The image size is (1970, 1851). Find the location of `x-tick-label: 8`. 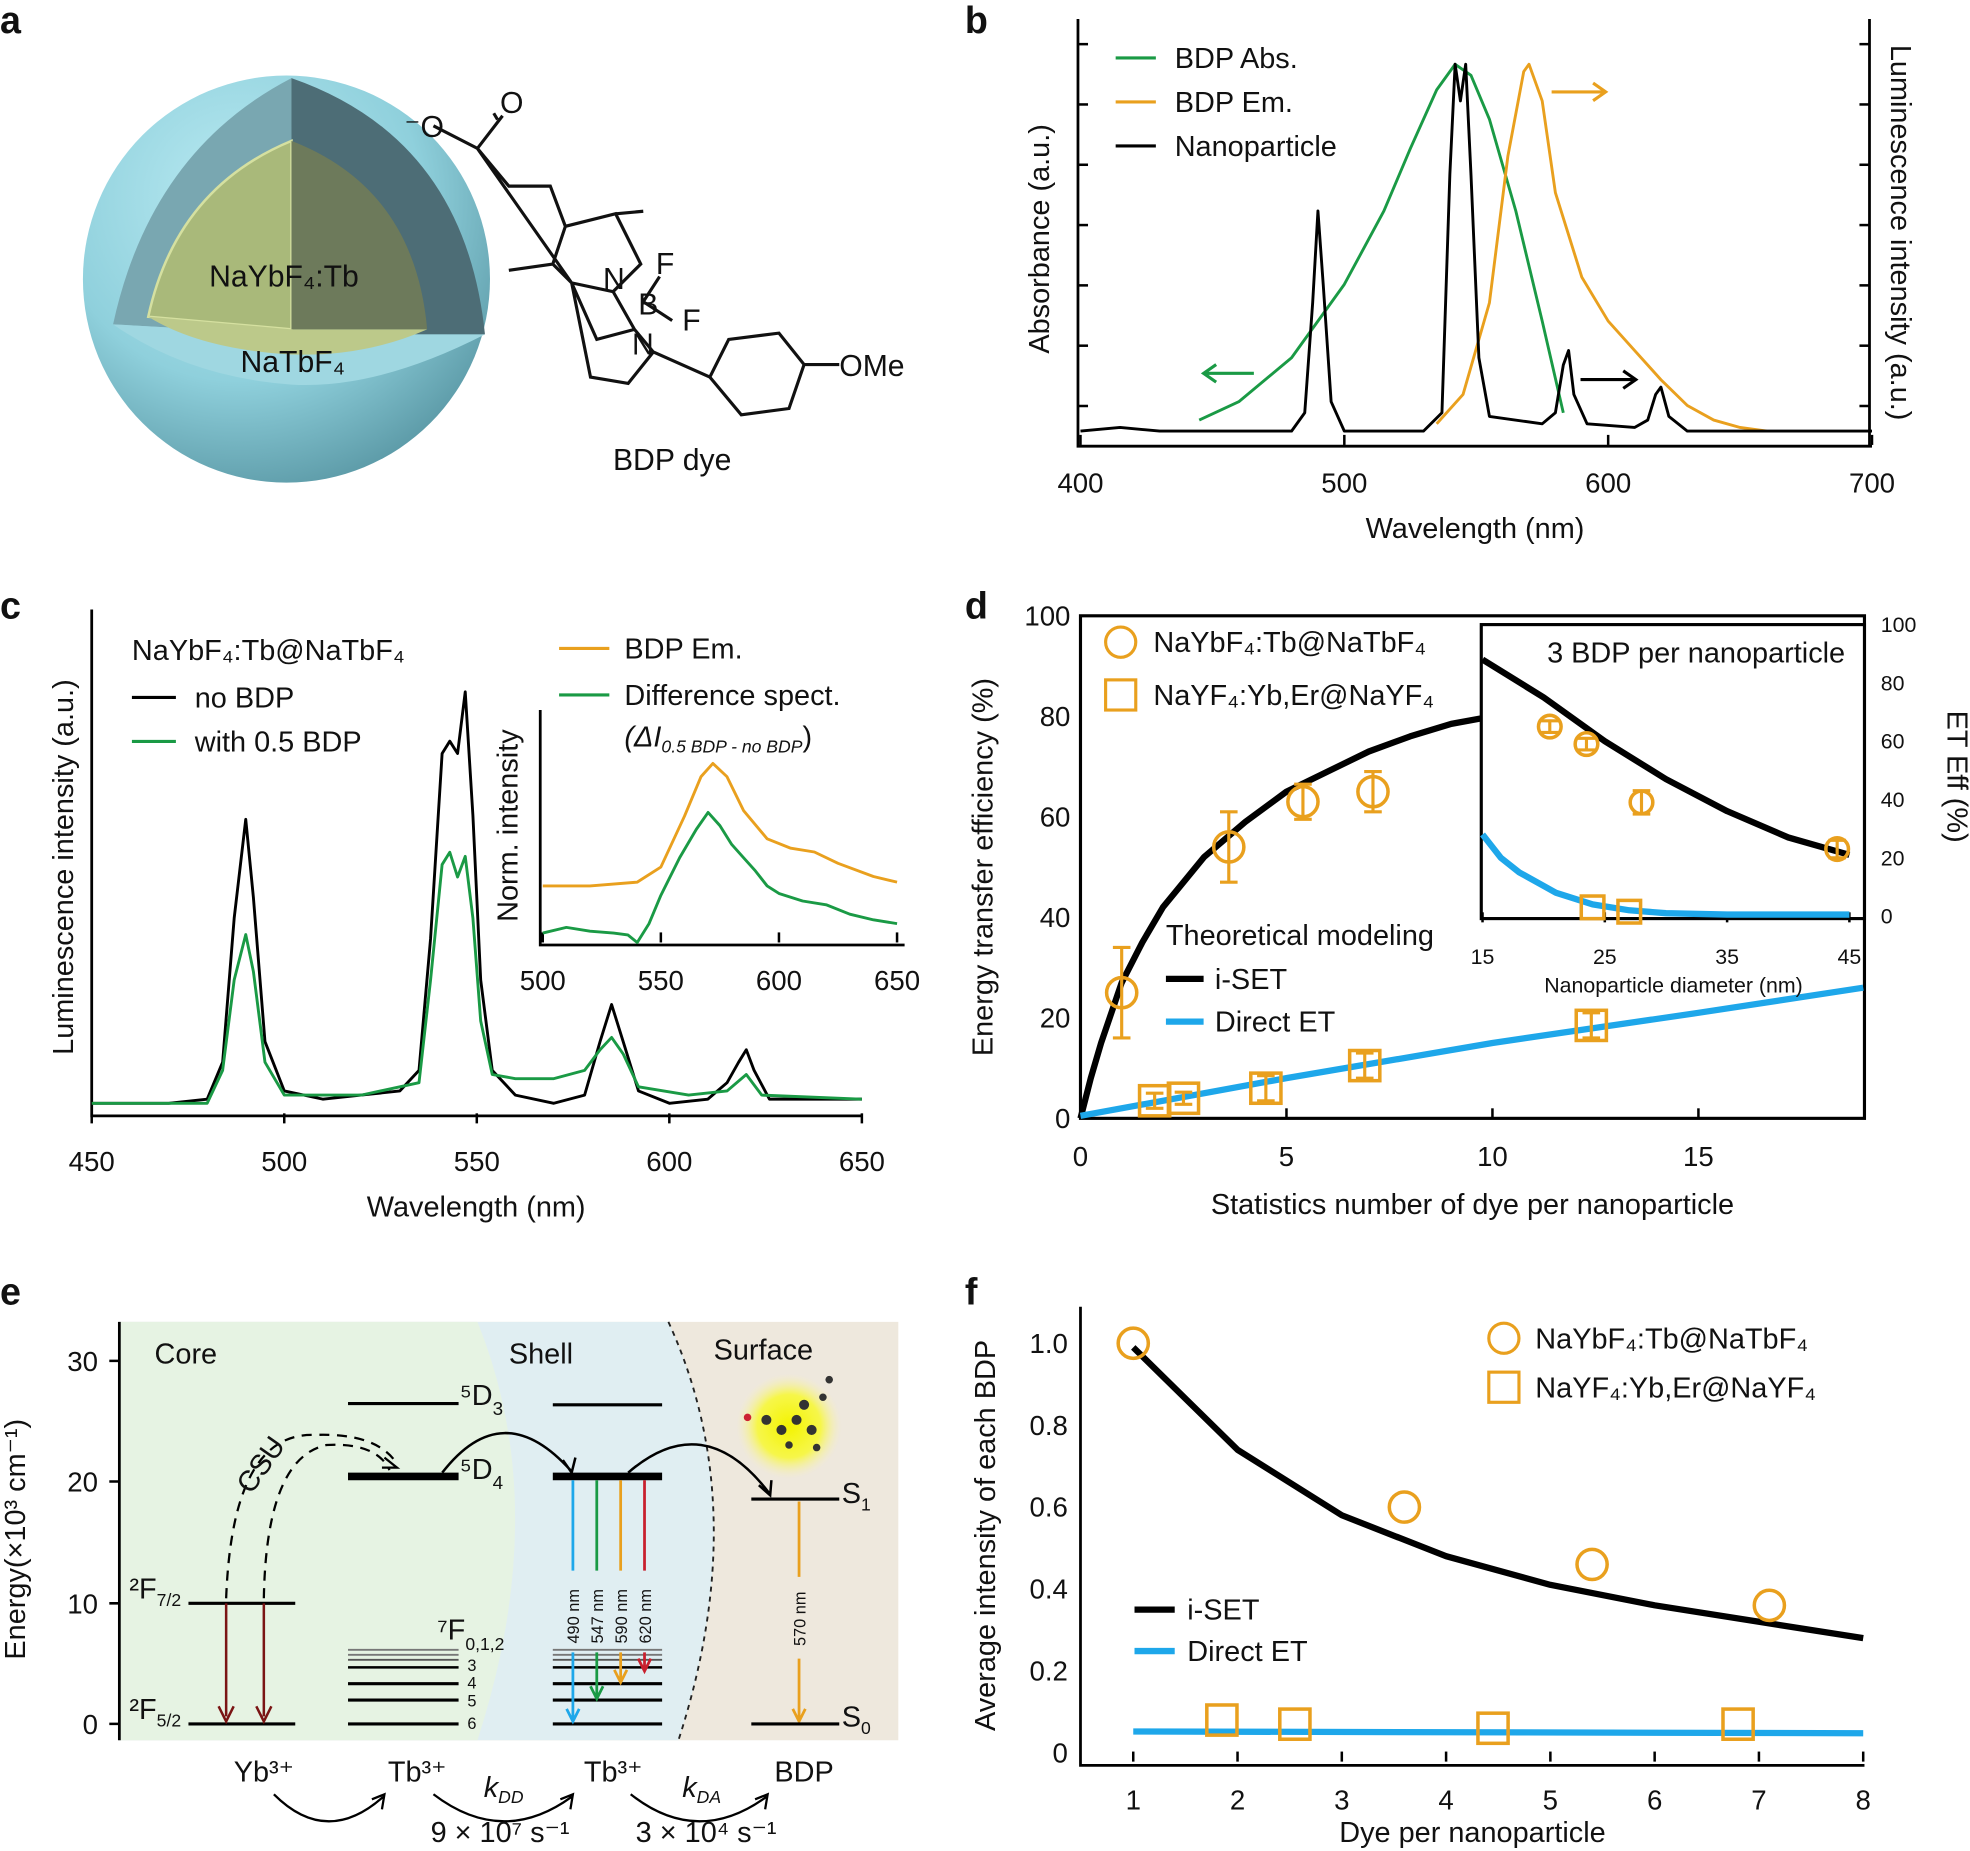

x-tick-label: 8 is located at coordinates (1863, 1799).